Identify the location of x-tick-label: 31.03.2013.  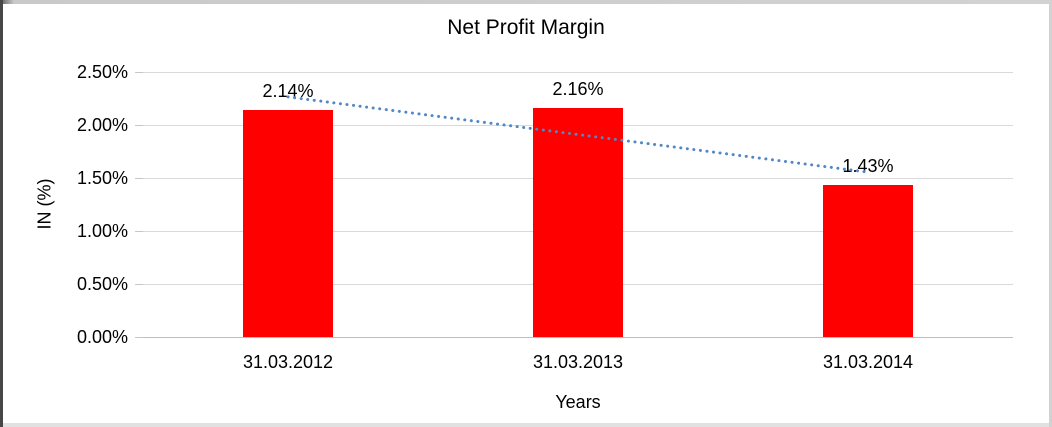
(578, 362).